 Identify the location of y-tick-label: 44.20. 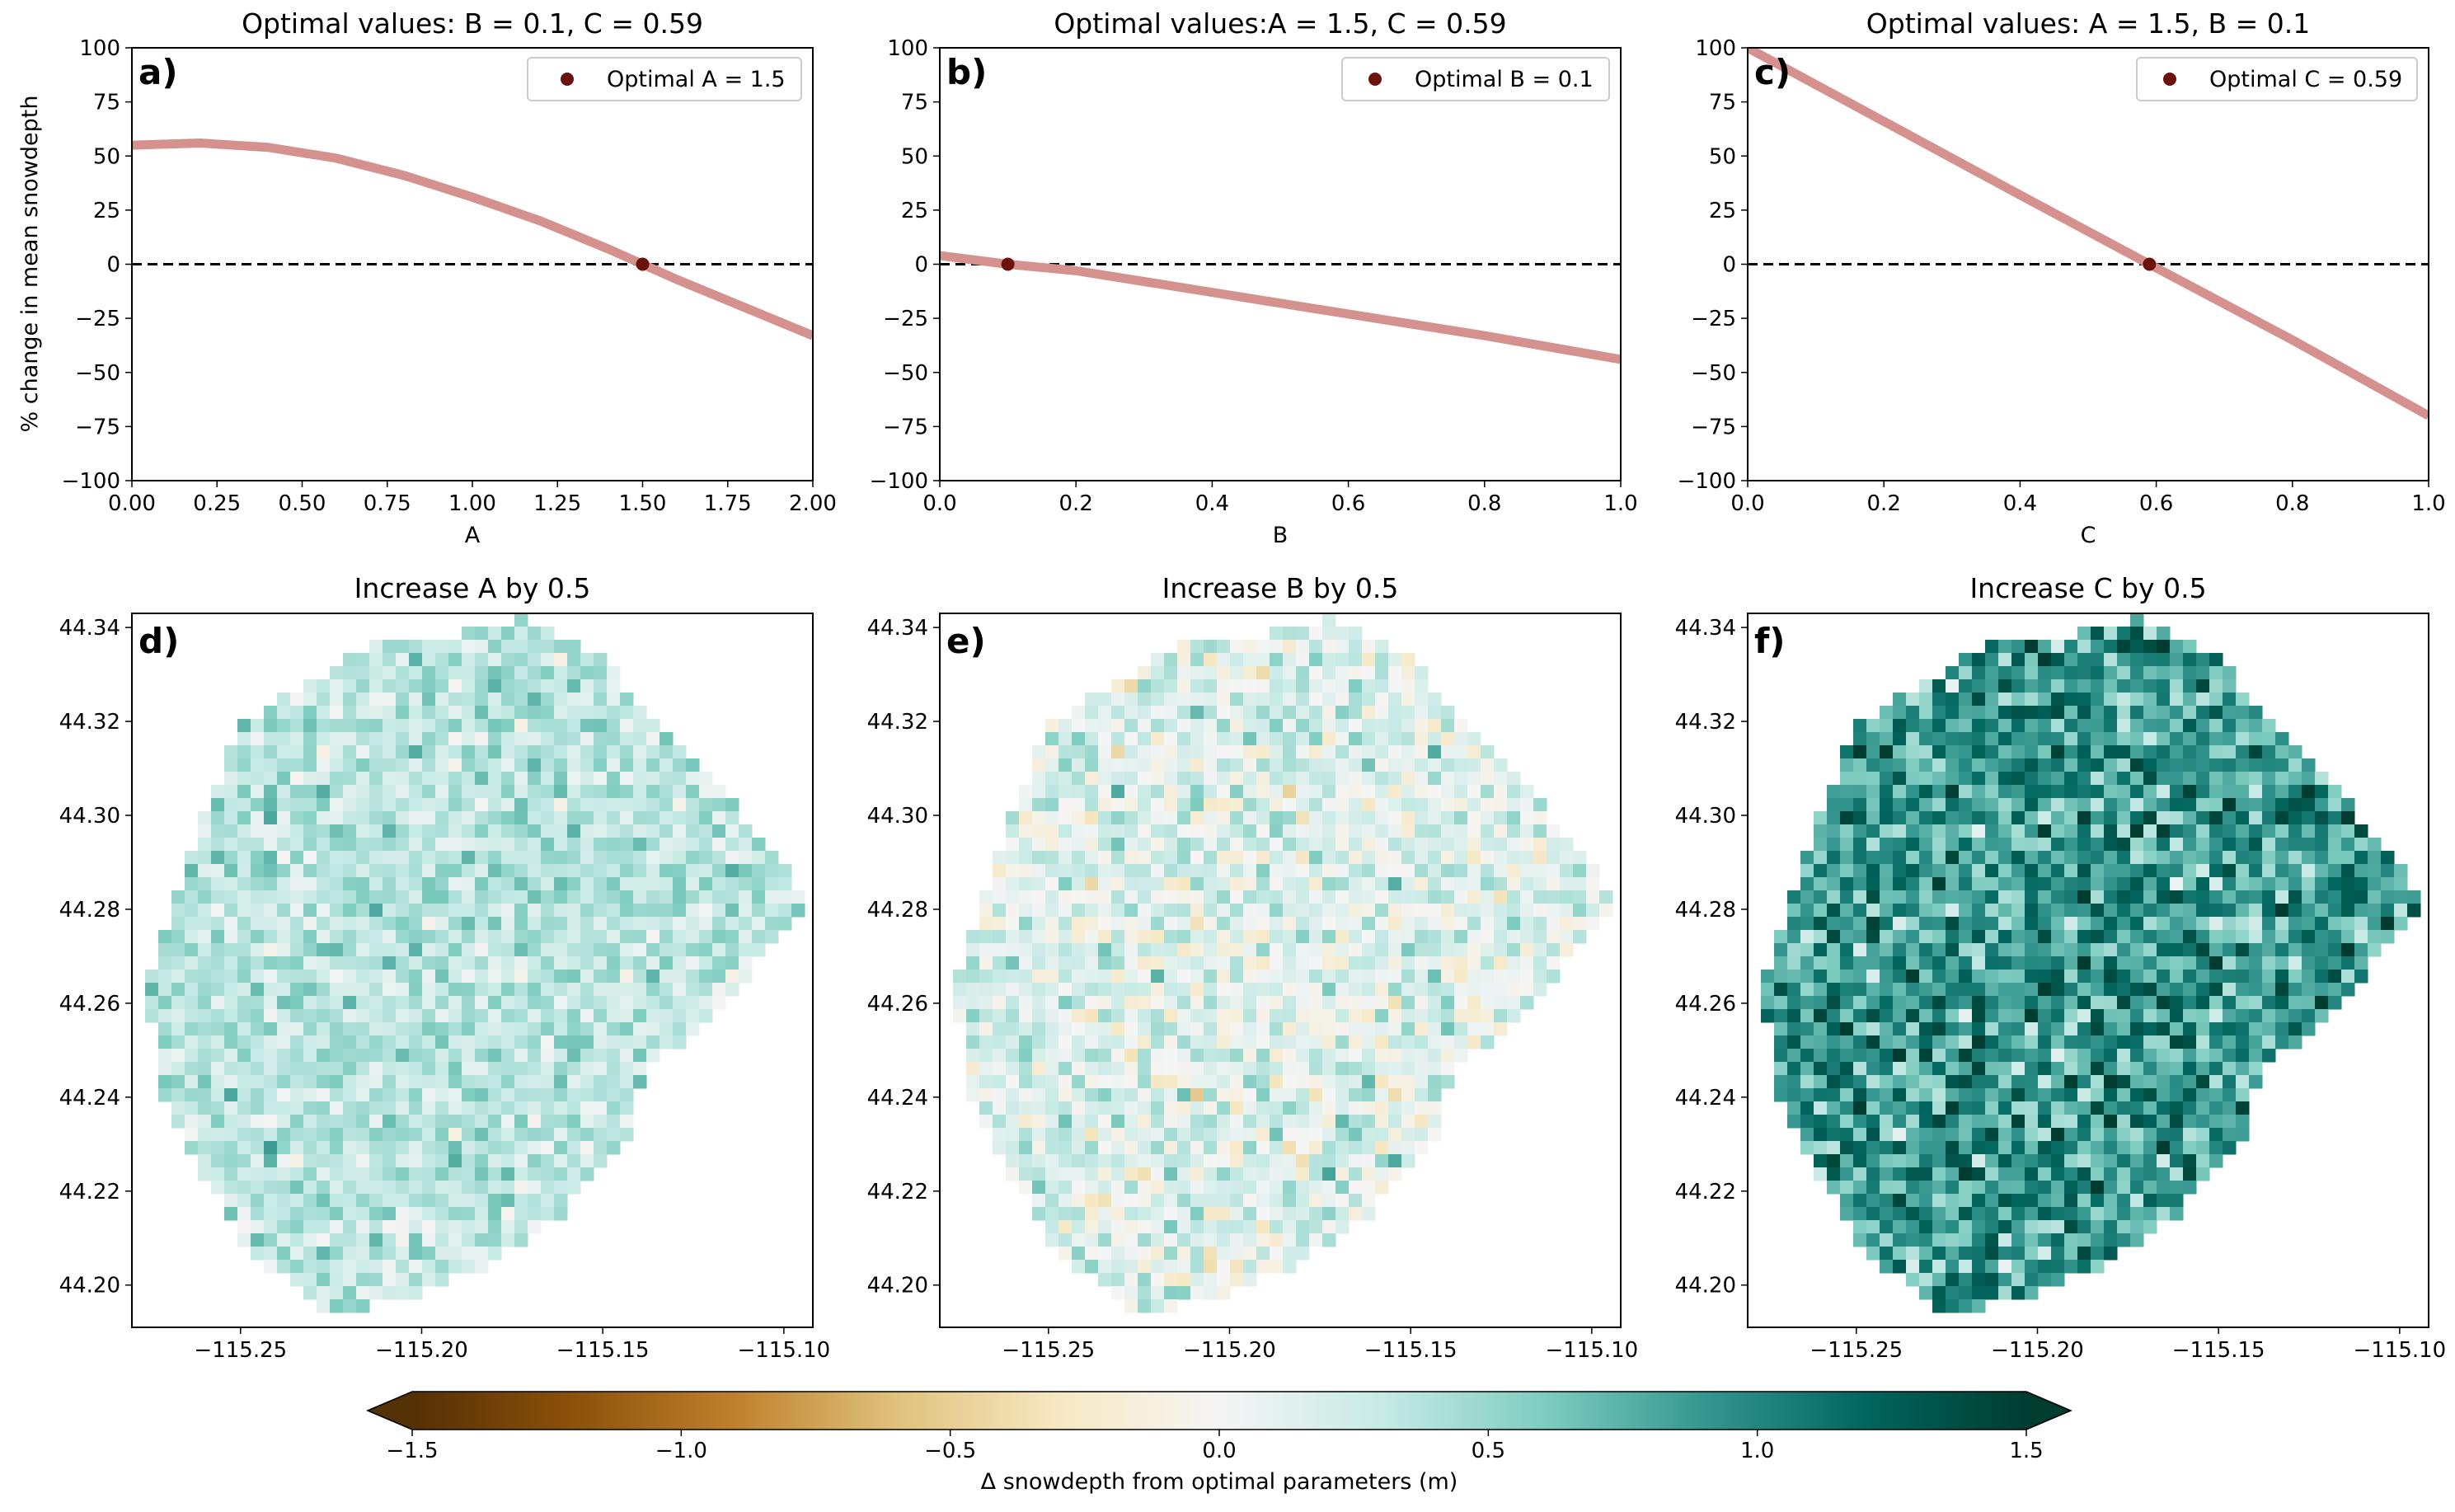
(89, 1286).